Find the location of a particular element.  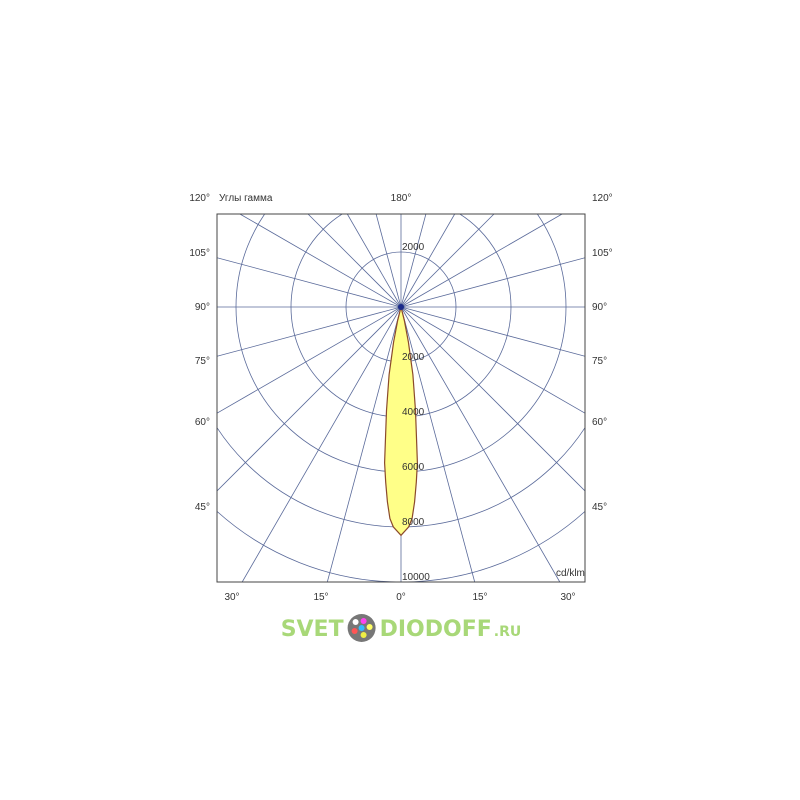

angle-axis-label: Углы гамма is located at coordinates (246, 198).